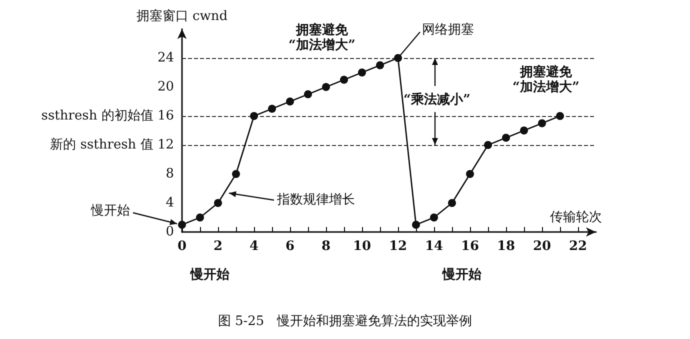  Describe the element at coordinates (315, 200) in the screenshot. I see `annotation: 指数规律增长` at that location.